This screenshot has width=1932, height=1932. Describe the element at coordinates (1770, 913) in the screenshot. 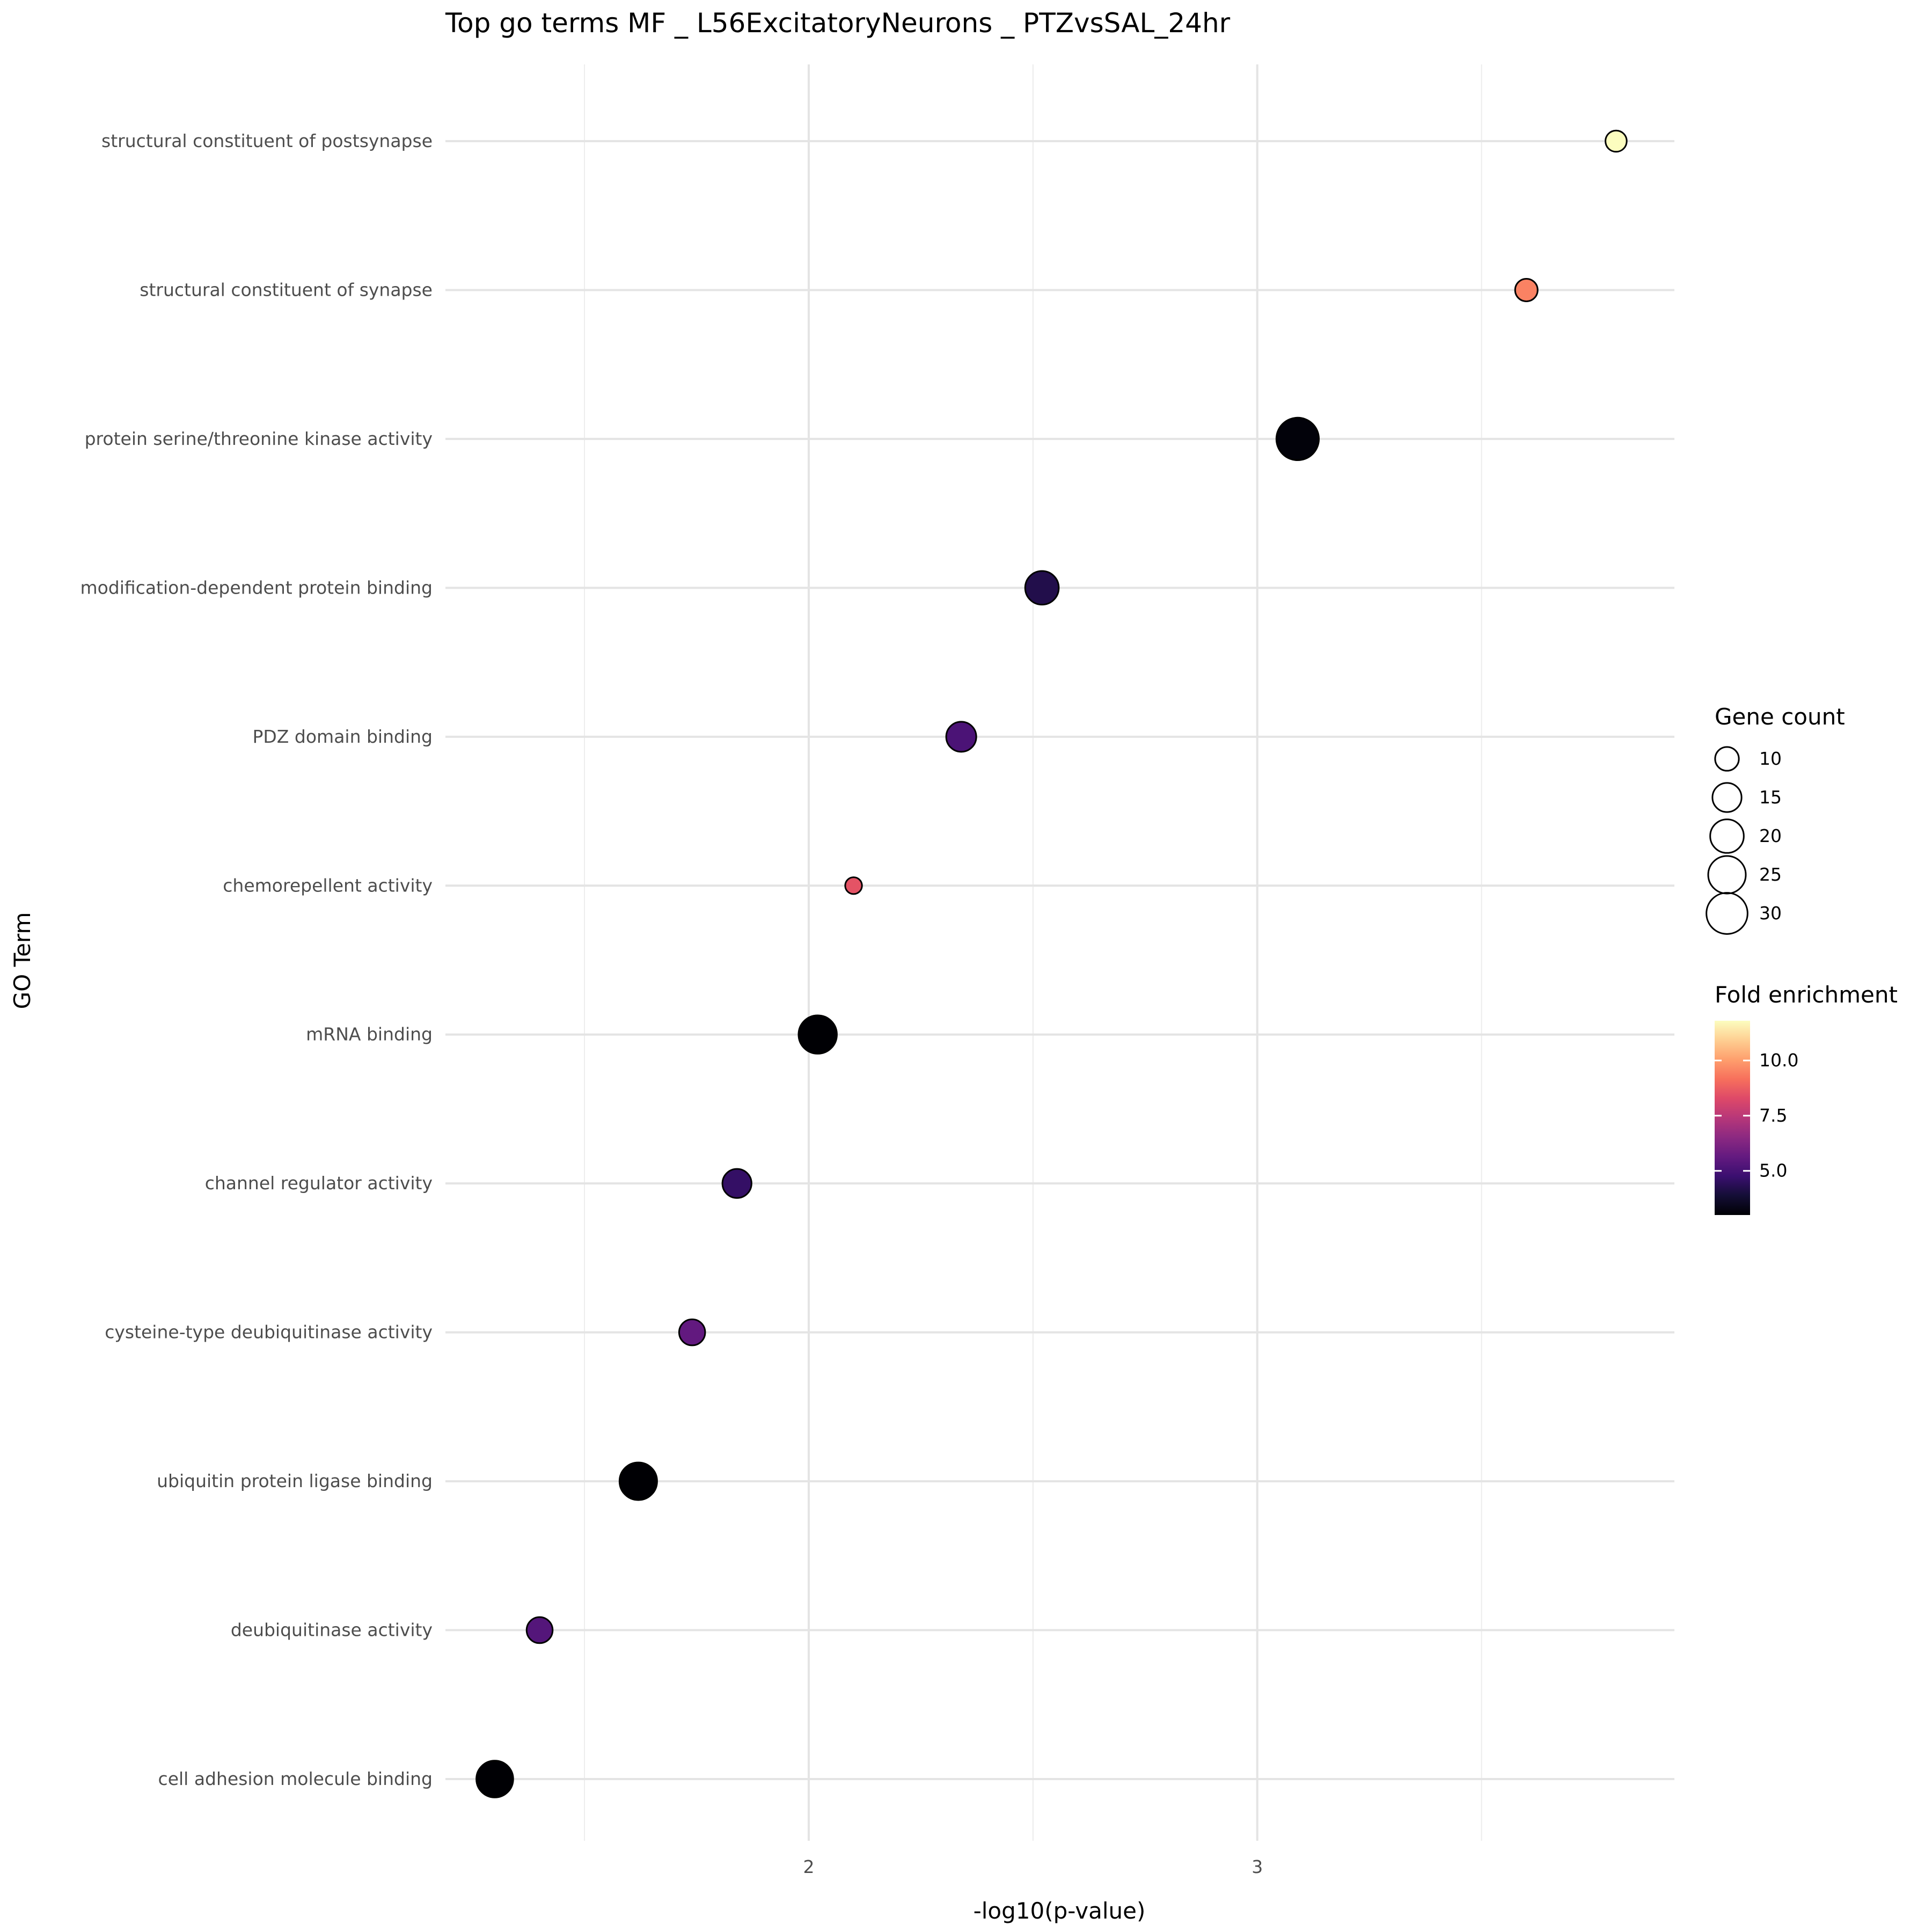

I see `size-legend-label: 30` at that location.